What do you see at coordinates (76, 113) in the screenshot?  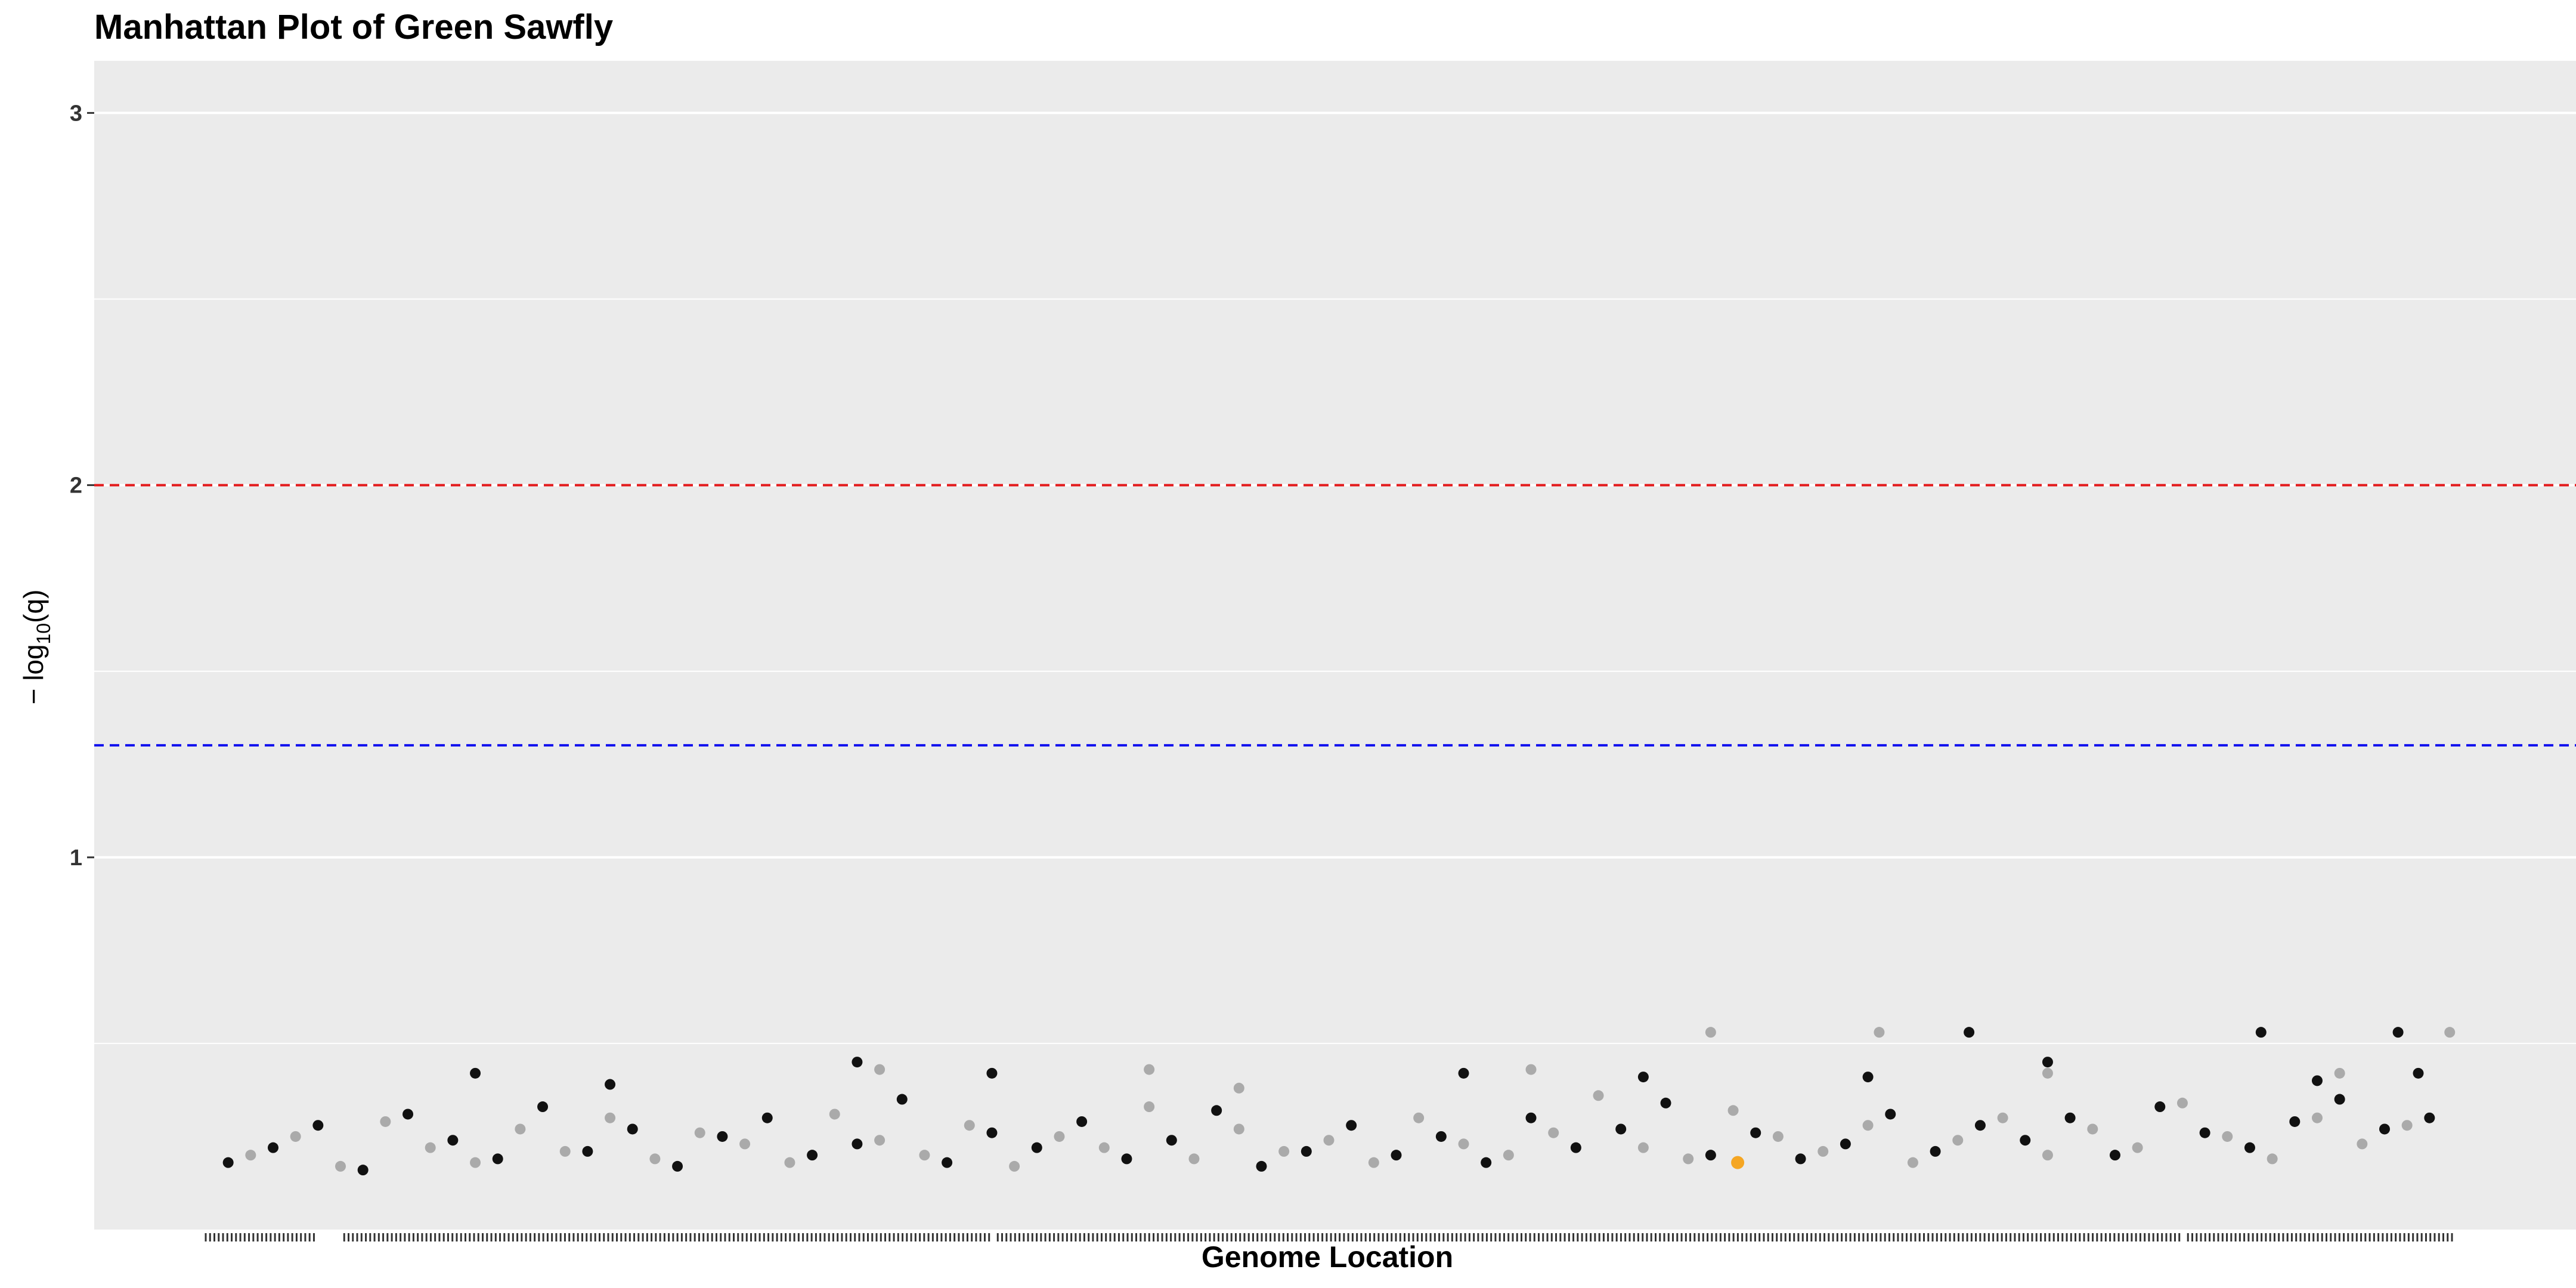 I see `y-tick-label: 3` at bounding box center [76, 113].